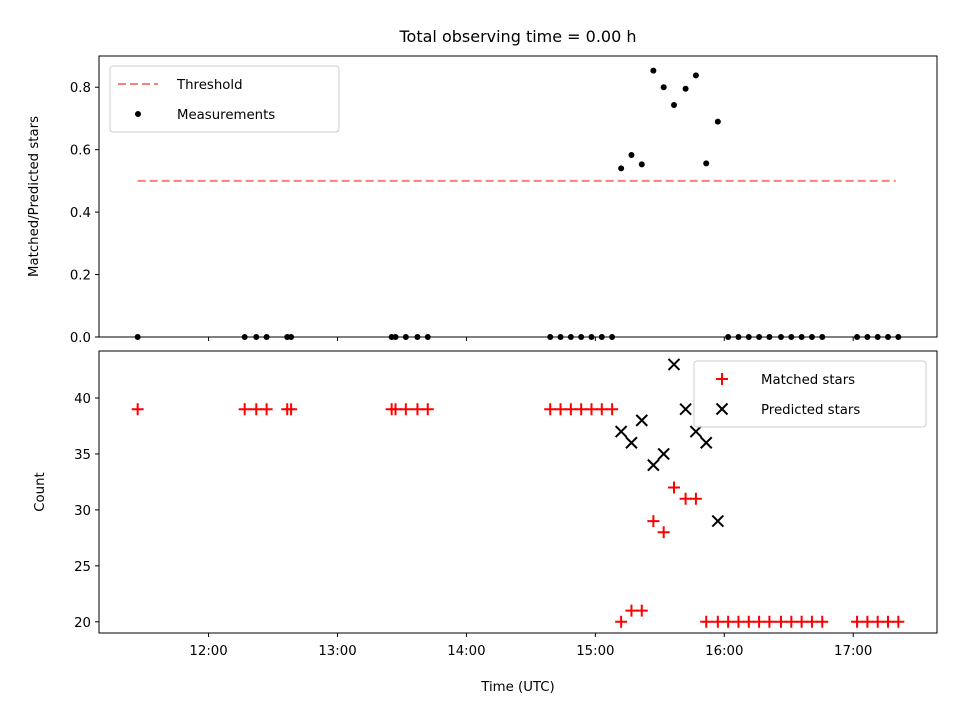 The height and width of the screenshot is (720, 960). What do you see at coordinates (209, 85) in the screenshot?
I see `legend-label: Threshold` at bounding box center [209, 85].